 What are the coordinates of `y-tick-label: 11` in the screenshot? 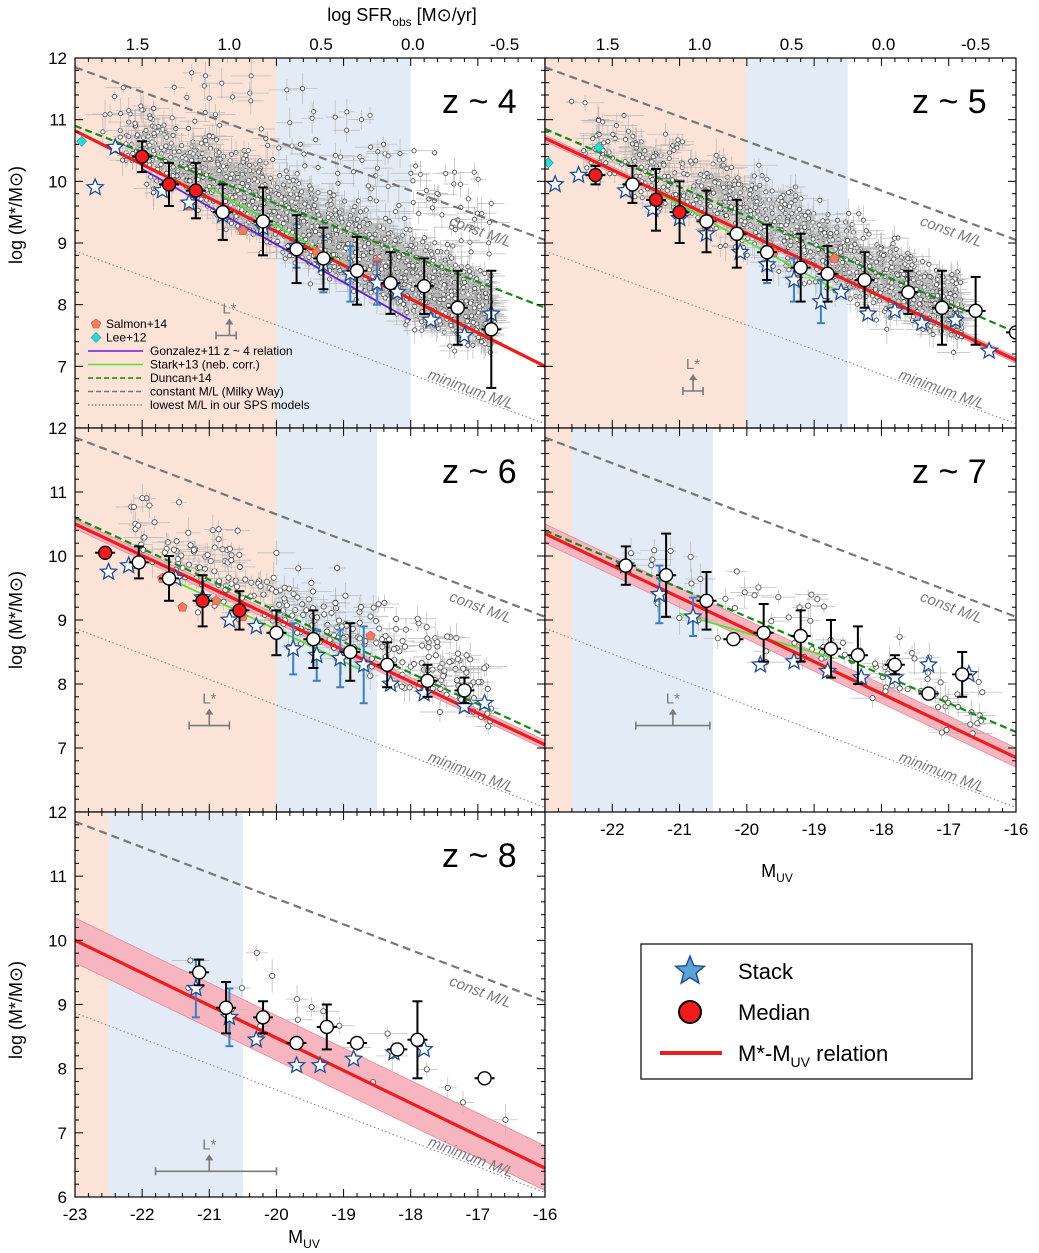 It's located at (58, 492).